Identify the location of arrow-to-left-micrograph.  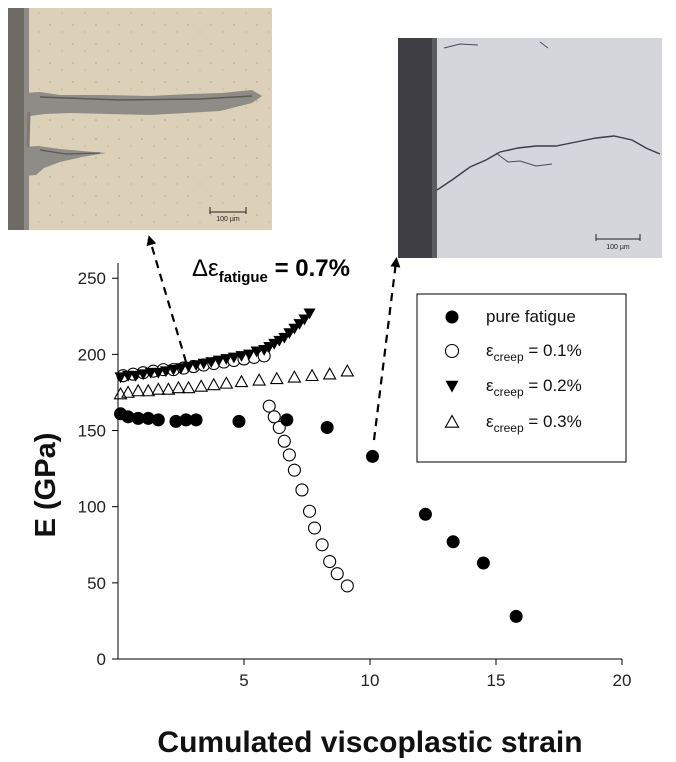
(167, 299).